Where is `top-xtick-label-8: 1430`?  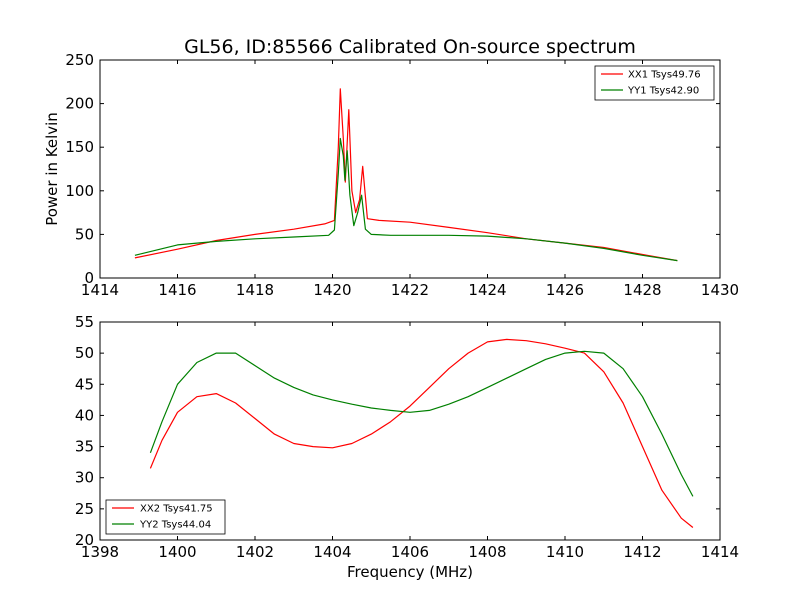 top-xtick-label-8: 1430 is located at coordinates (720, 290).